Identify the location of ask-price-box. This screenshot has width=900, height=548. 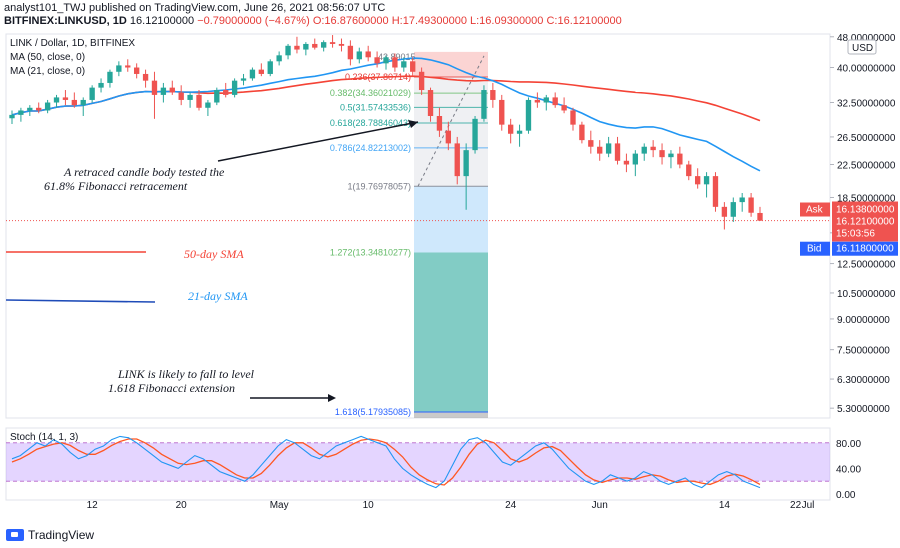
(865, 221).